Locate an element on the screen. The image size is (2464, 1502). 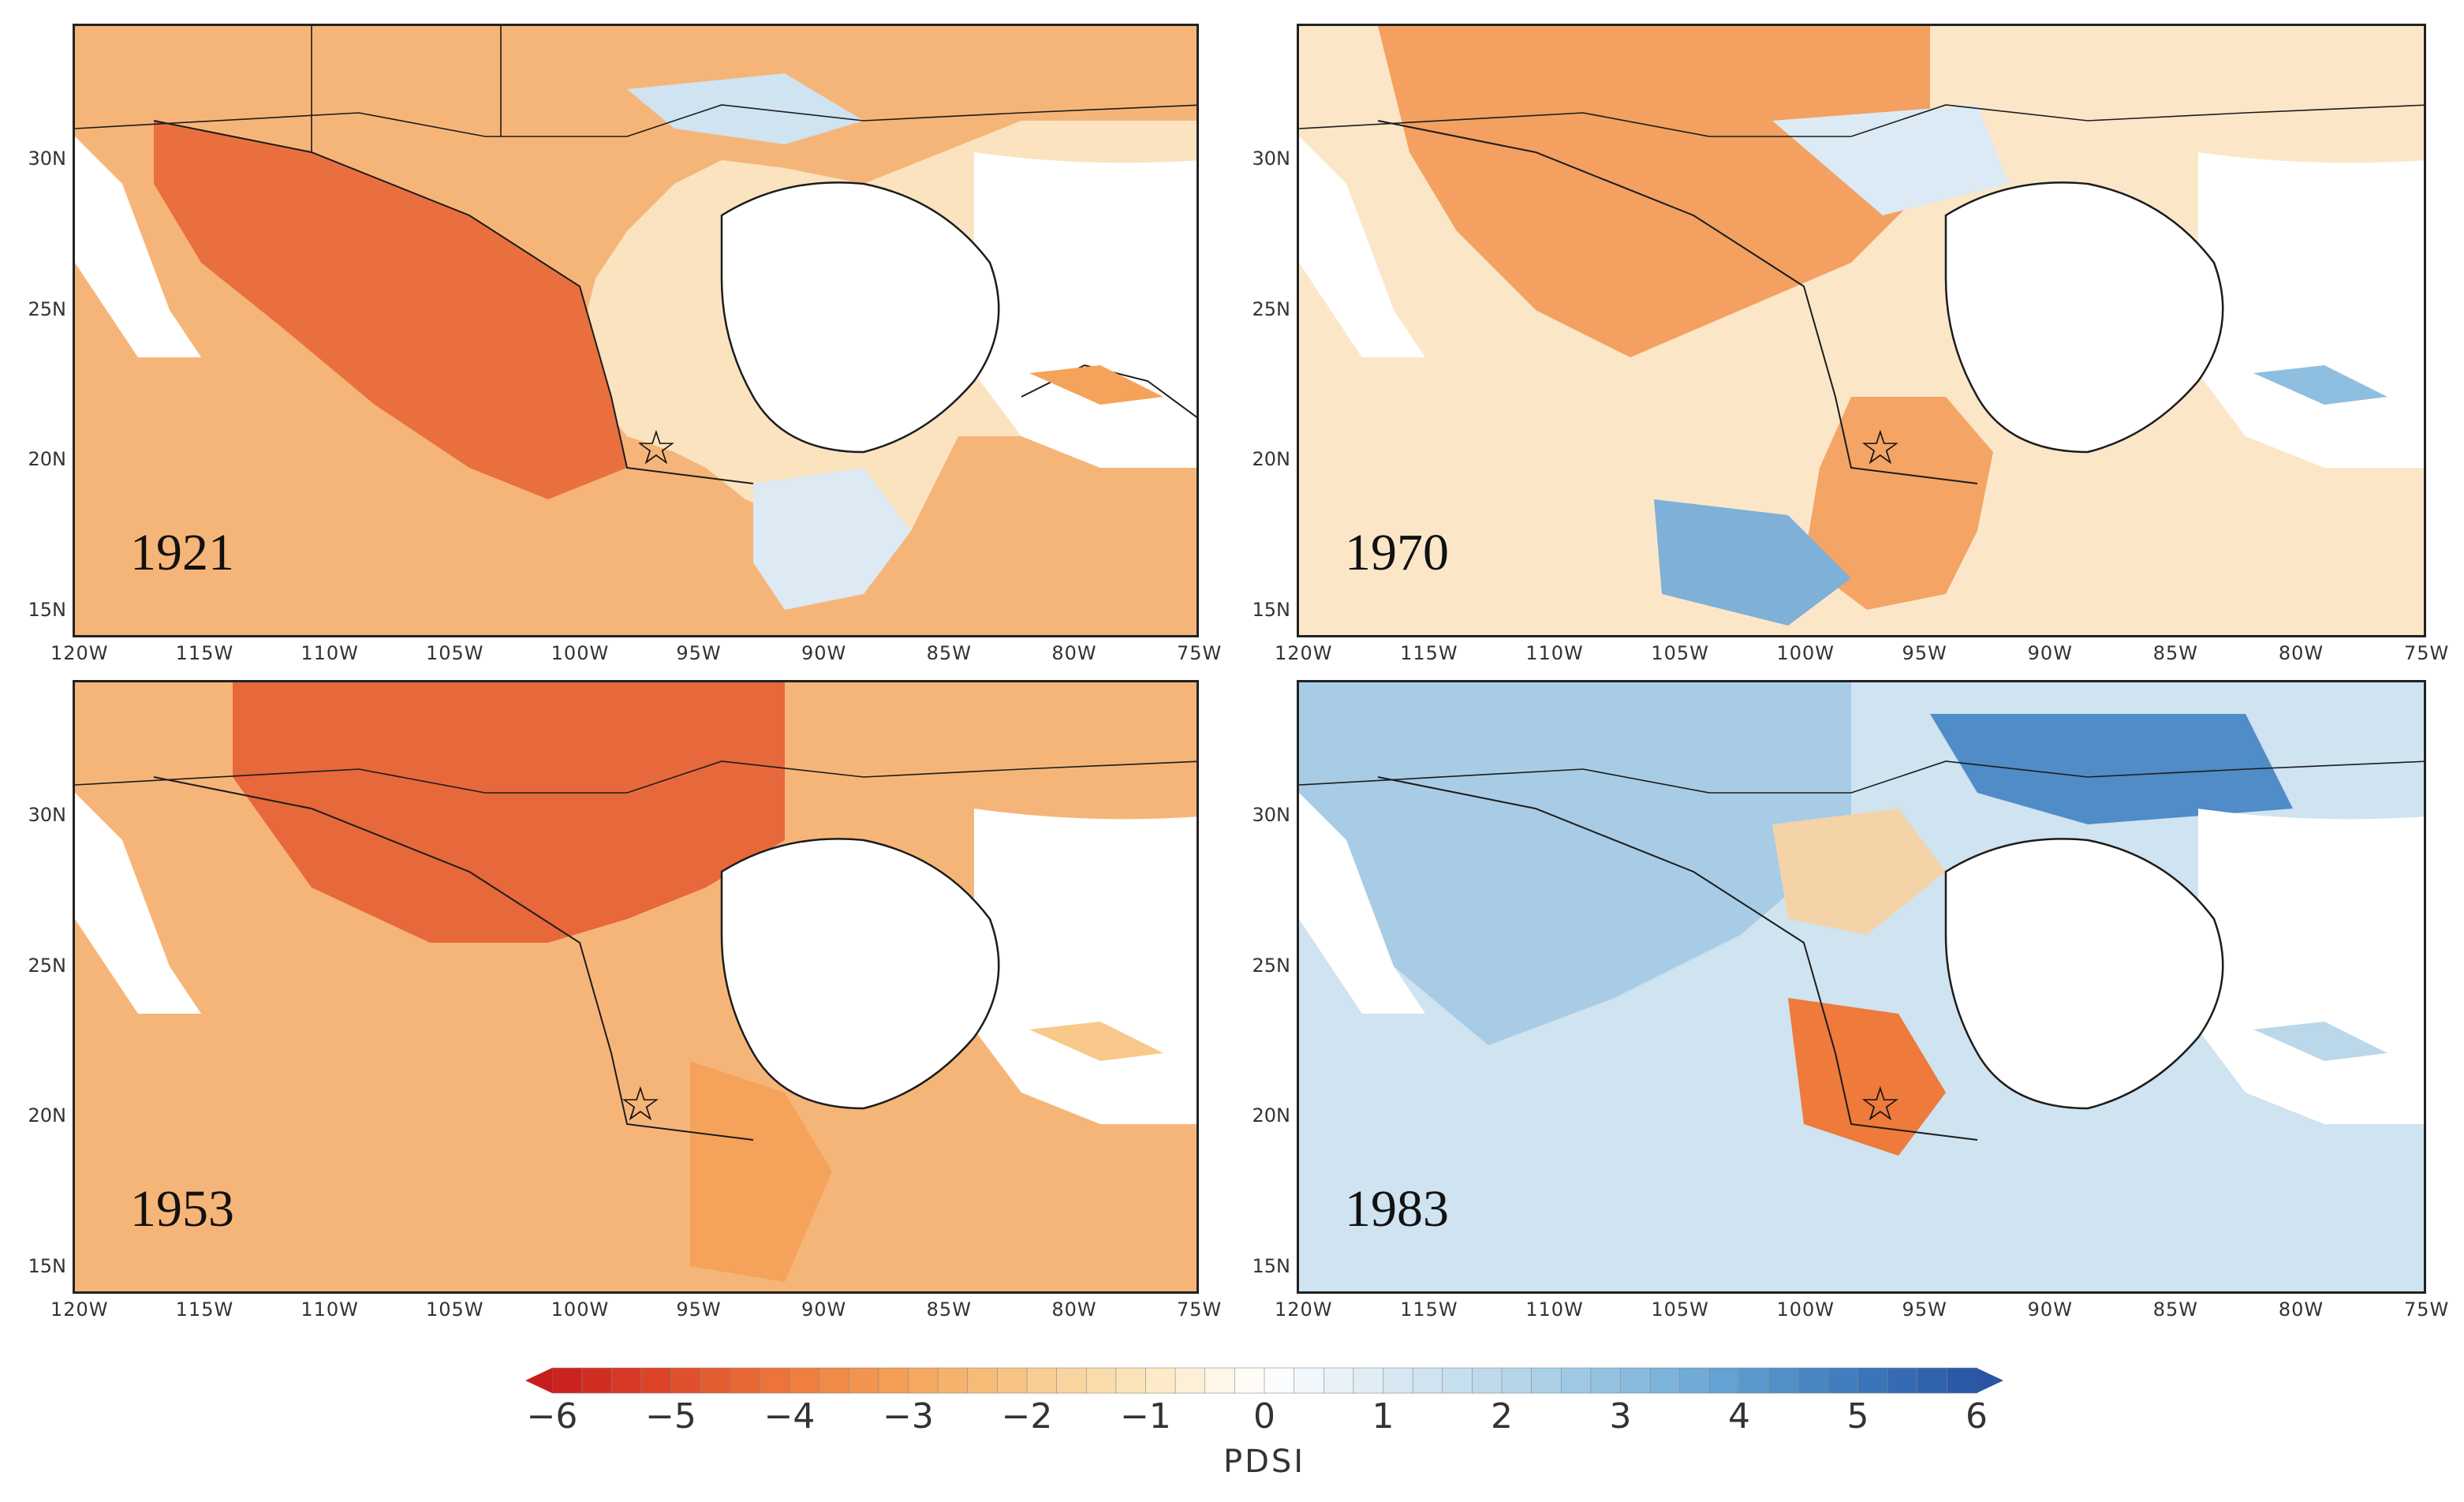
colorbar-max-arrow is located at coordinates (1990, 1380).